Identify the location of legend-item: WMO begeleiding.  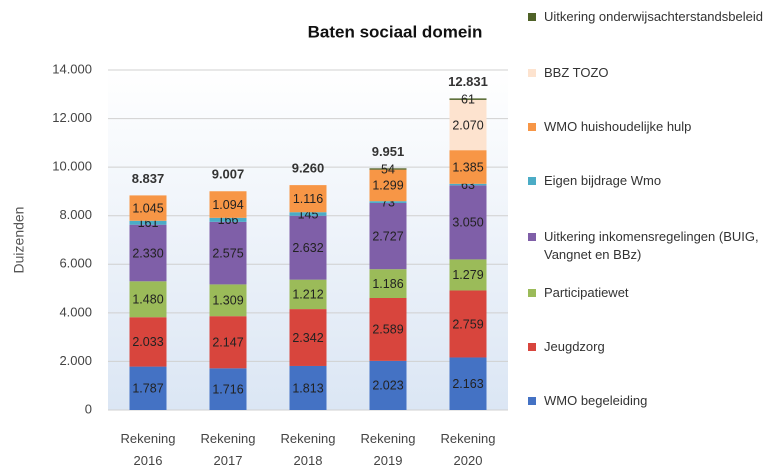
(654, 401).